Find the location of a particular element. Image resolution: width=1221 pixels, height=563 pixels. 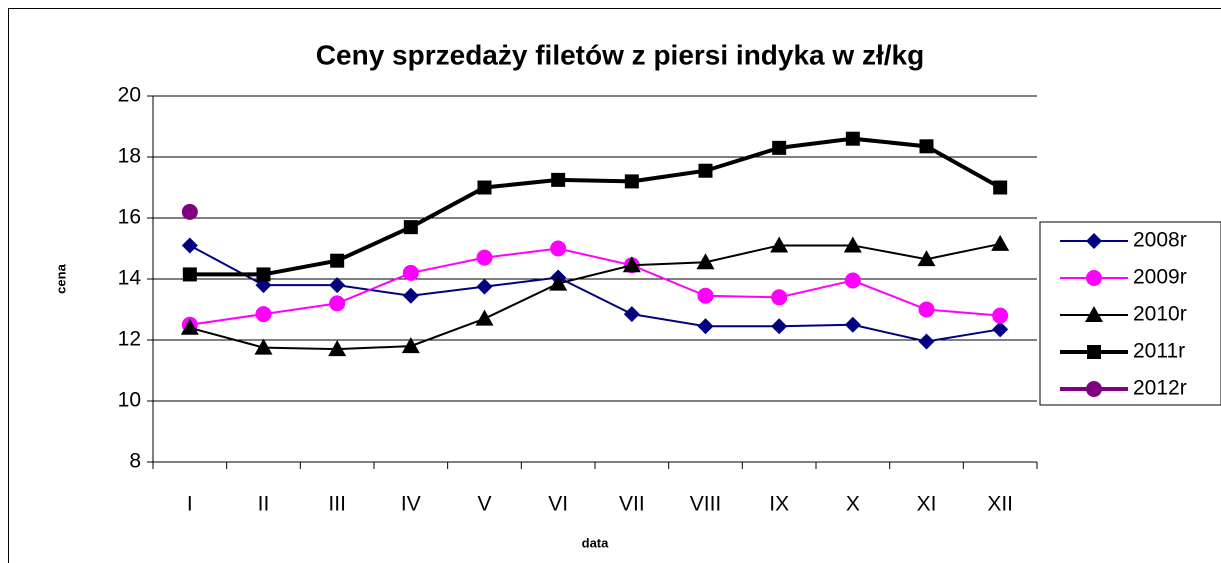

y-tick-label: 12 is located at coordinates (129, 339).